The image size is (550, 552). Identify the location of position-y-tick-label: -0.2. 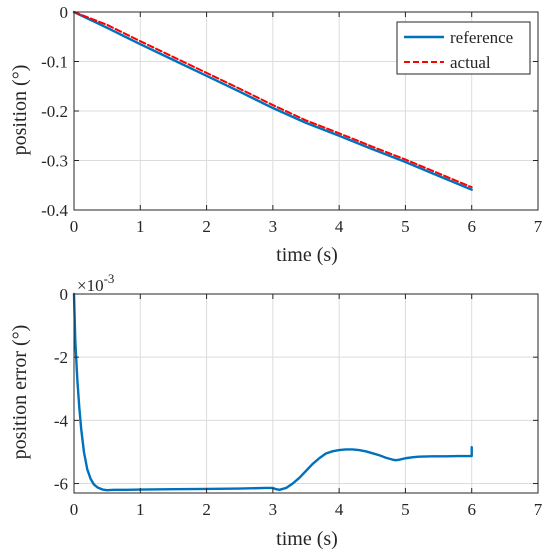
(54, 111).